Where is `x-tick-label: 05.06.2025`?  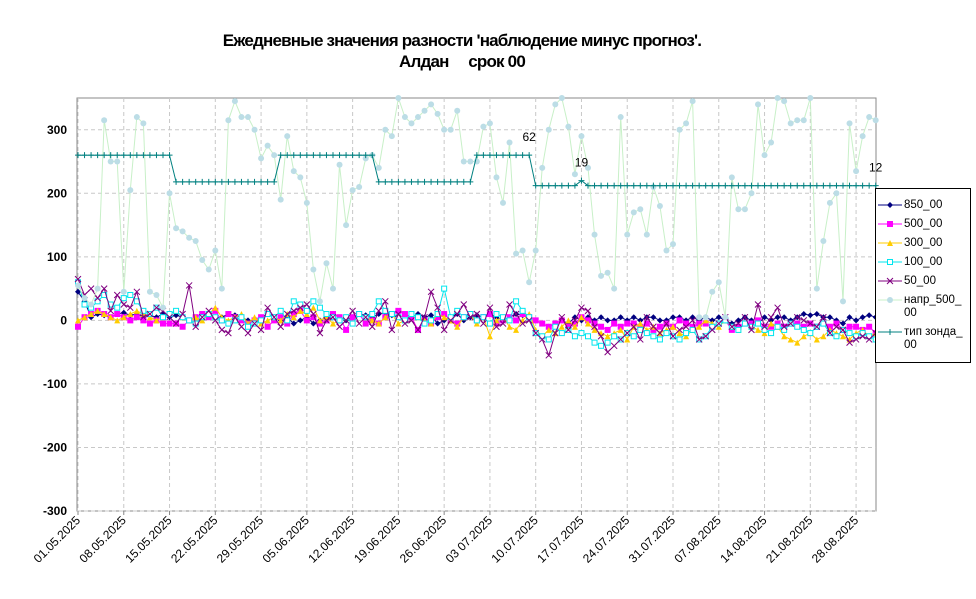 x-tick-label: 05.06.2025 is located at coordinates (286, 539).